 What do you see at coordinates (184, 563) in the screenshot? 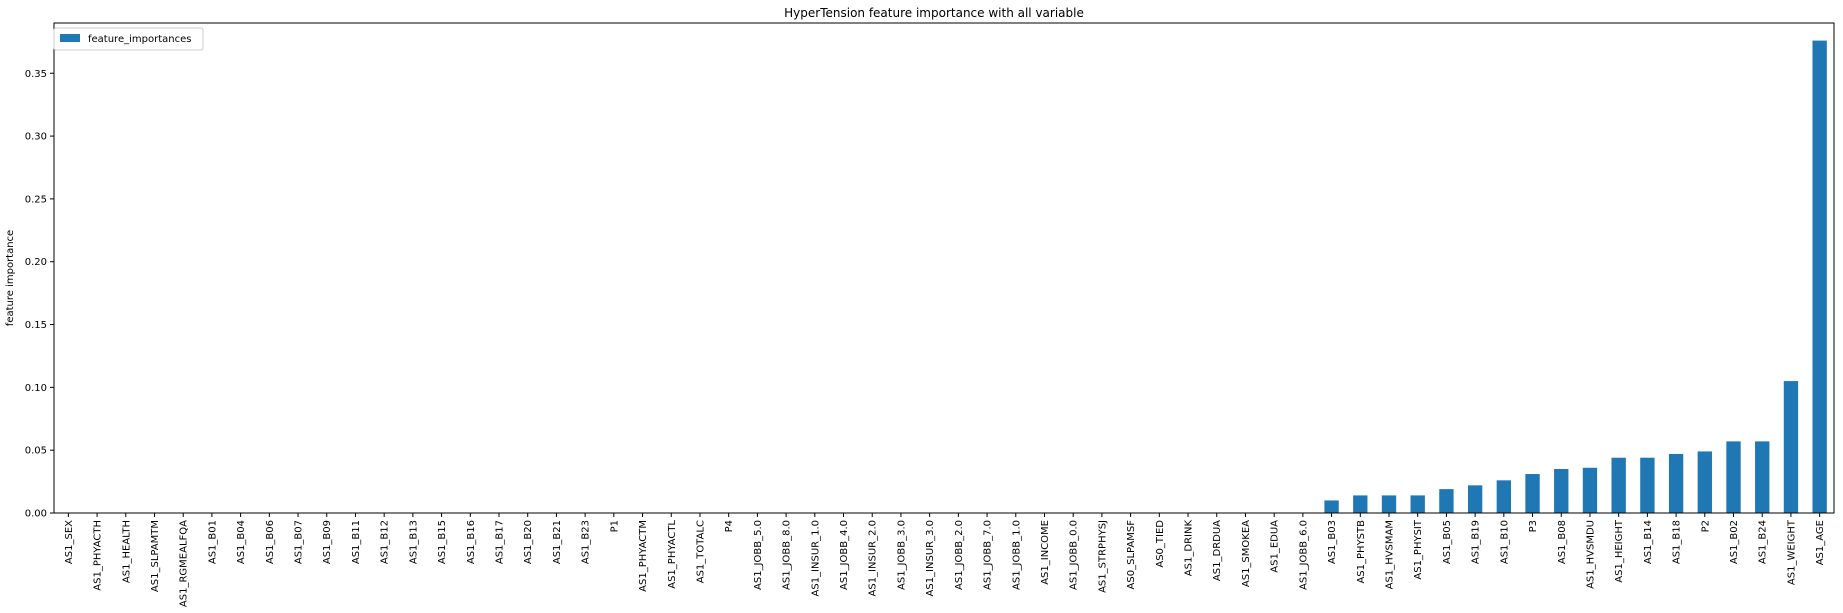
I see `x-tick-label: AS1_RGMEALFQA` at bounding box center [184, 563].